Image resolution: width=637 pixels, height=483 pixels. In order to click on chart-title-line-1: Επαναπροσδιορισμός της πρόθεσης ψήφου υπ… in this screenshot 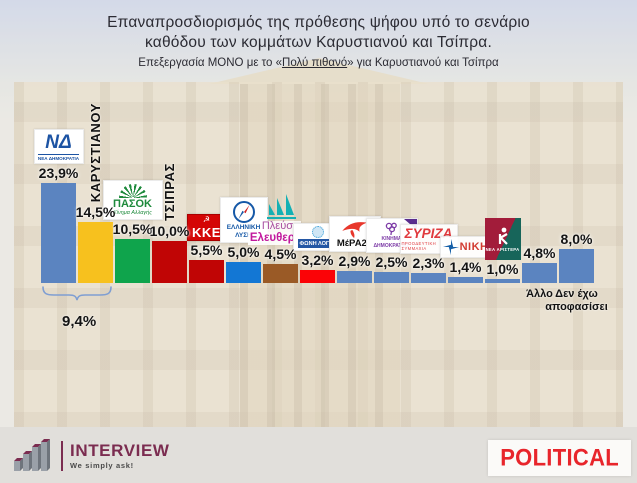, I will do `click(318, 22)`.